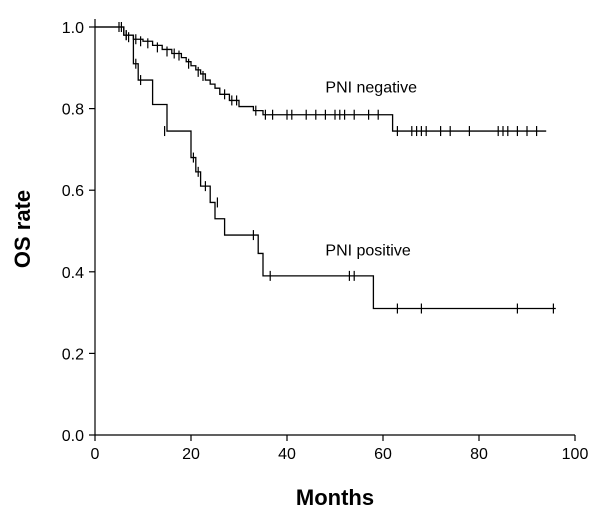  I want to click on x-axis-ticks: 0 20 40 60 80 100, so click(340, 449).